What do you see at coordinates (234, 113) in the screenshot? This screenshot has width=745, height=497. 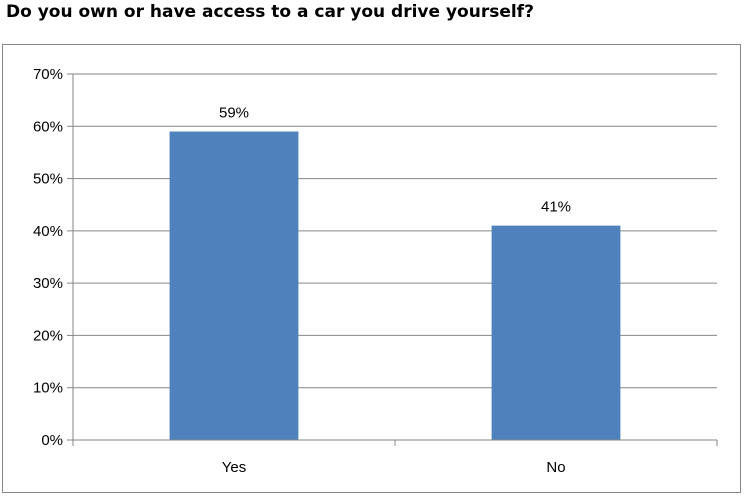 I see `data-label: 59%` at bounding box center [234, 113].